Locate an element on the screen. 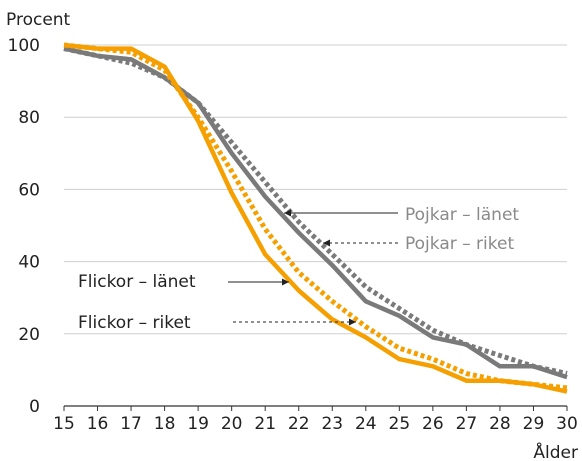 The height and width of the screenshot is (461, 582). x-tick-label: 19 is located at coordinates (198, 424).